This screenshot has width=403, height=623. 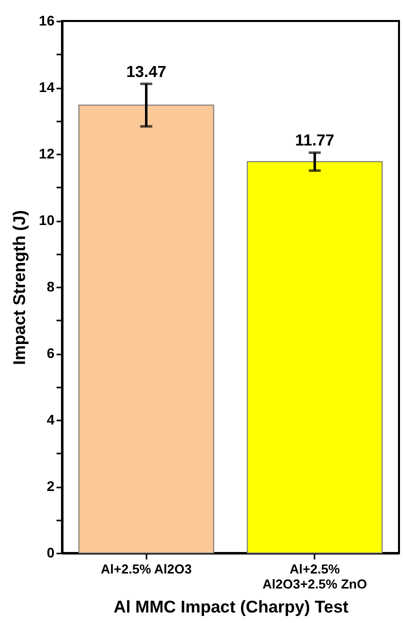 I want to click on y-tick-label: 16, so click(x=46, y=20).